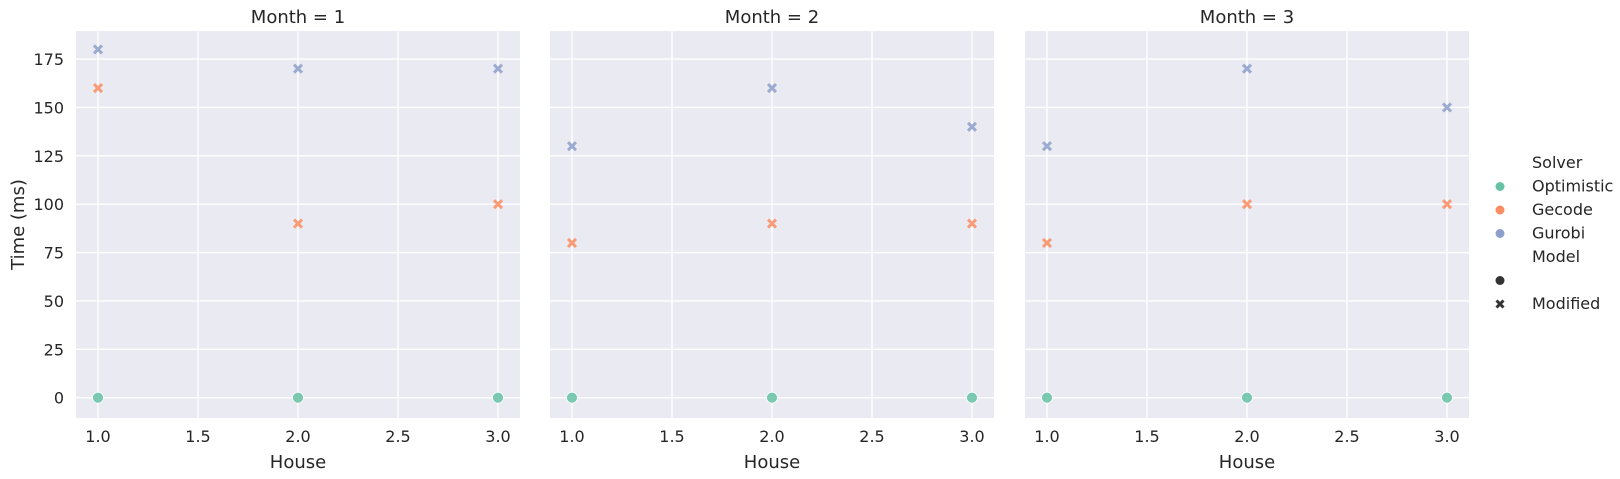 The image size is (1620, 479). Describe the element at coordinates (1557, 162) in the screenshot. I see `legend-title-solver: Solver` at that location.